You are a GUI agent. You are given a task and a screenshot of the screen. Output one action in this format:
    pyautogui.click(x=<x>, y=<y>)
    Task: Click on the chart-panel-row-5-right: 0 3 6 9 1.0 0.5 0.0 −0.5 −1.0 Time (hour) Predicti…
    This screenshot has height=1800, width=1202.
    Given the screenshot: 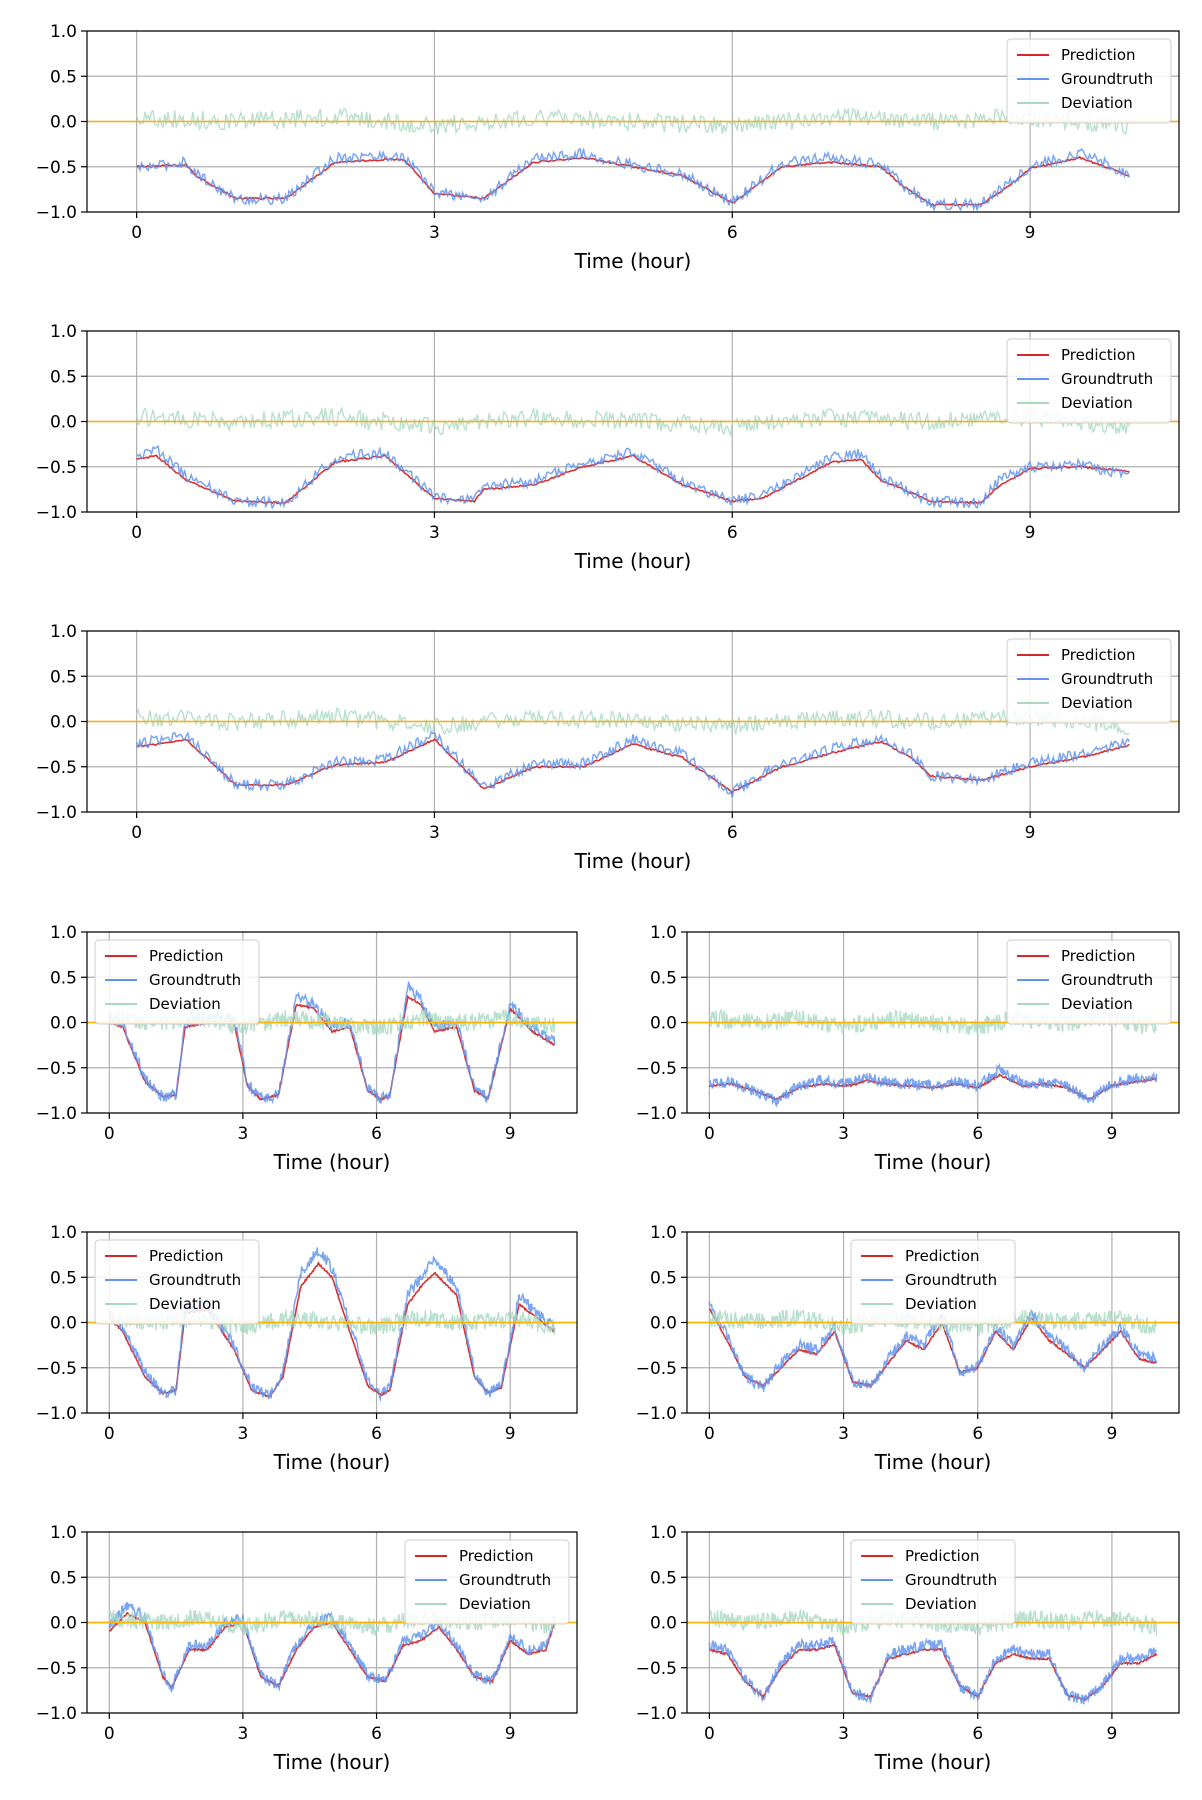 What is the action you would take?
    pyautogui.click(x=908, y=1348)
    